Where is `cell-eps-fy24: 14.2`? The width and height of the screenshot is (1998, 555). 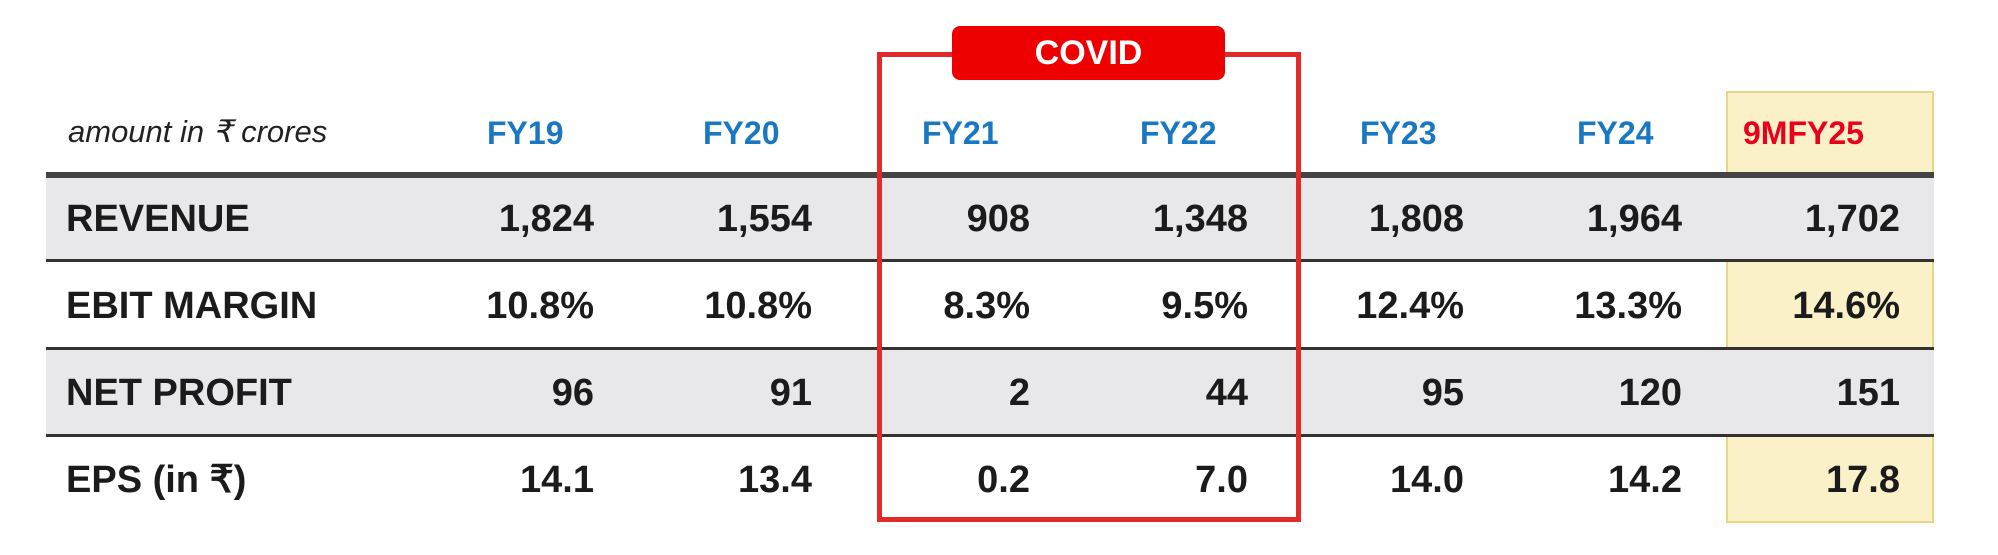
cell-eps-fy24: 14.2 is located at coordinates (1645, 480).